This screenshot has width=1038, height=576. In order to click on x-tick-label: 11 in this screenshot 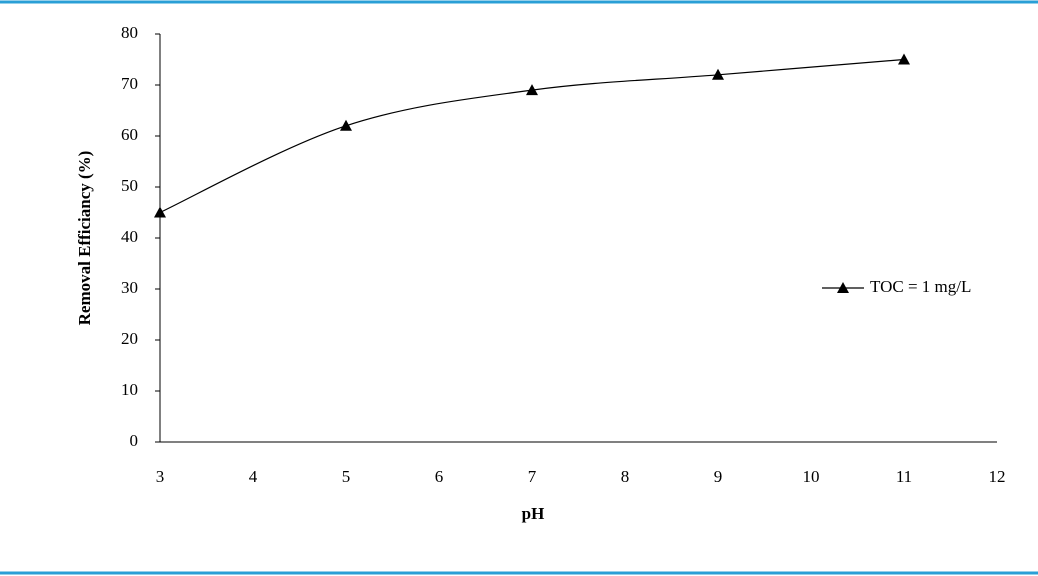, I will do `click(904, 476)`.